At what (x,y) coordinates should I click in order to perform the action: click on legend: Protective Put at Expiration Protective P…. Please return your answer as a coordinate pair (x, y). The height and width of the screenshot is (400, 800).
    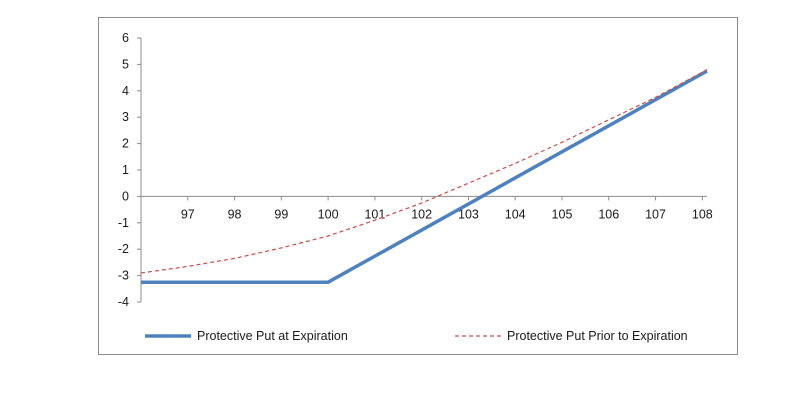
    Looking at the image, I should click on (416, 336).